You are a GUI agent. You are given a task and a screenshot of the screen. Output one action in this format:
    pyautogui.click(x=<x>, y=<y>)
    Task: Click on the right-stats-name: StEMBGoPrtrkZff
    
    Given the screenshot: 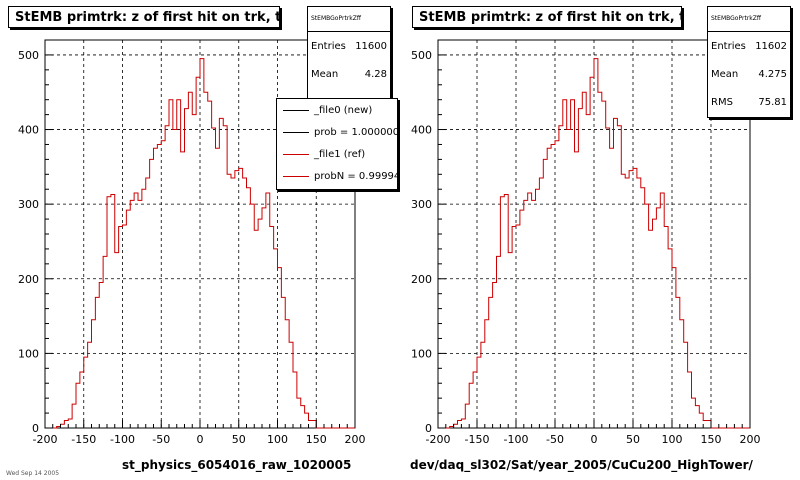 What is the action you would take?
    pyautogui.click(x=749, y=19)
    